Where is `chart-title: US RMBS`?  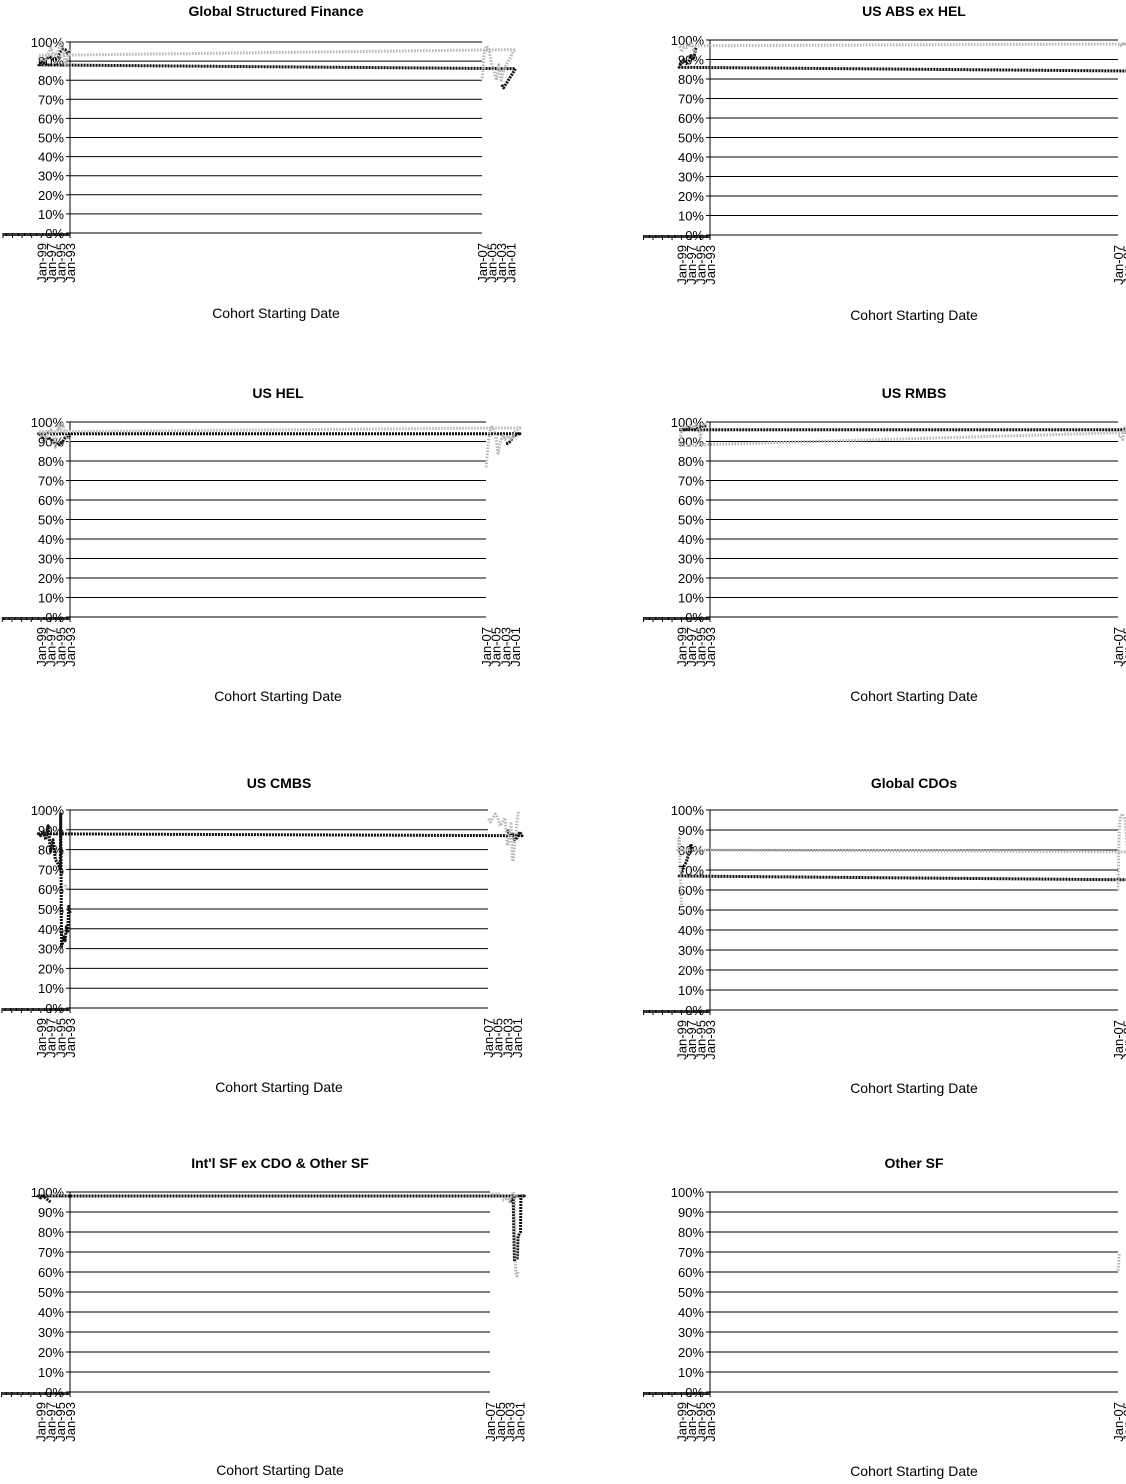
chart-title: US RMBS is located at coordinates (914, 393).